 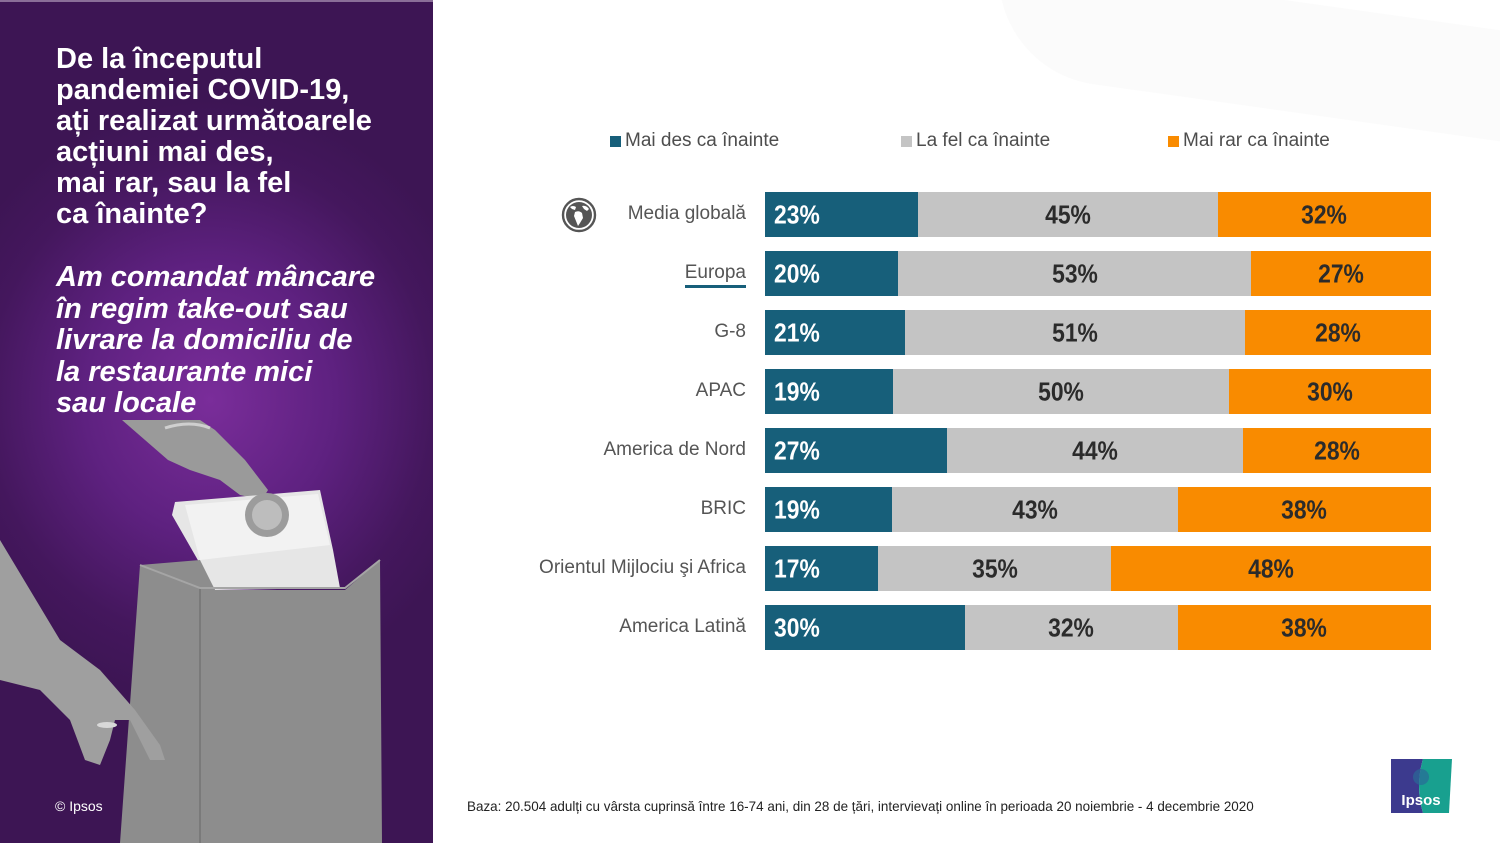 I want to click on bar-segment-more: 21%, so click(x=835, y=332).